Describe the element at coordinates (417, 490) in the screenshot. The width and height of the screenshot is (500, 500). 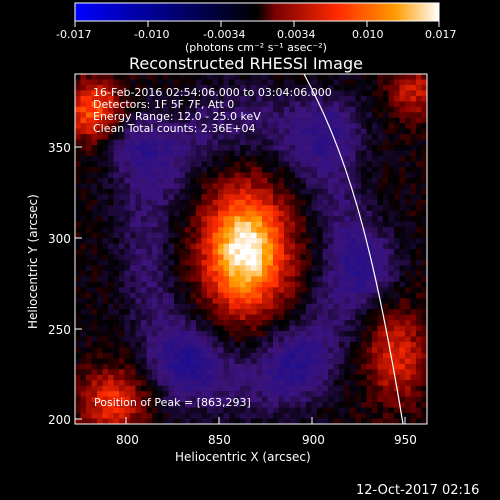
I see `footer-timestamp: 12-Oct-2017 02:16` at that location.